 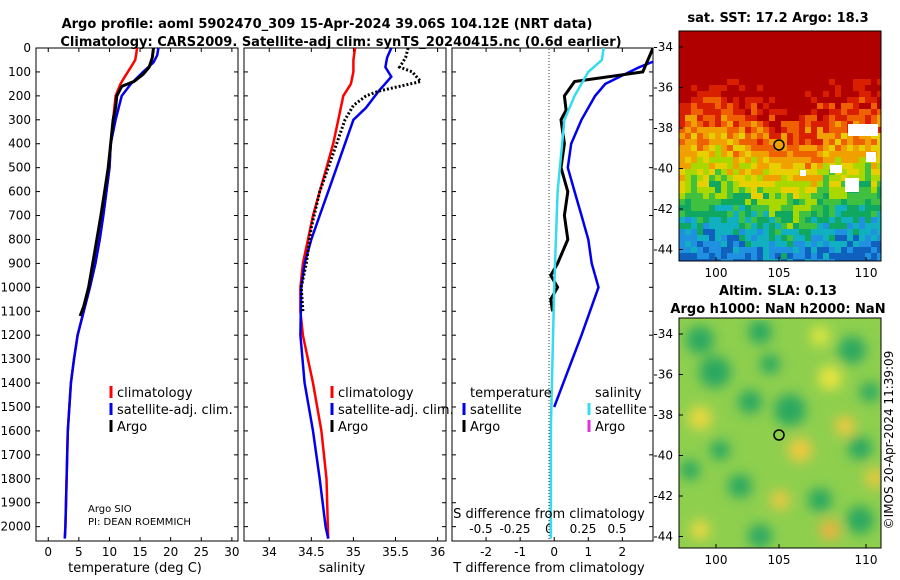 I want to click on x-tick-label: 35, so click(x=353, y=552).